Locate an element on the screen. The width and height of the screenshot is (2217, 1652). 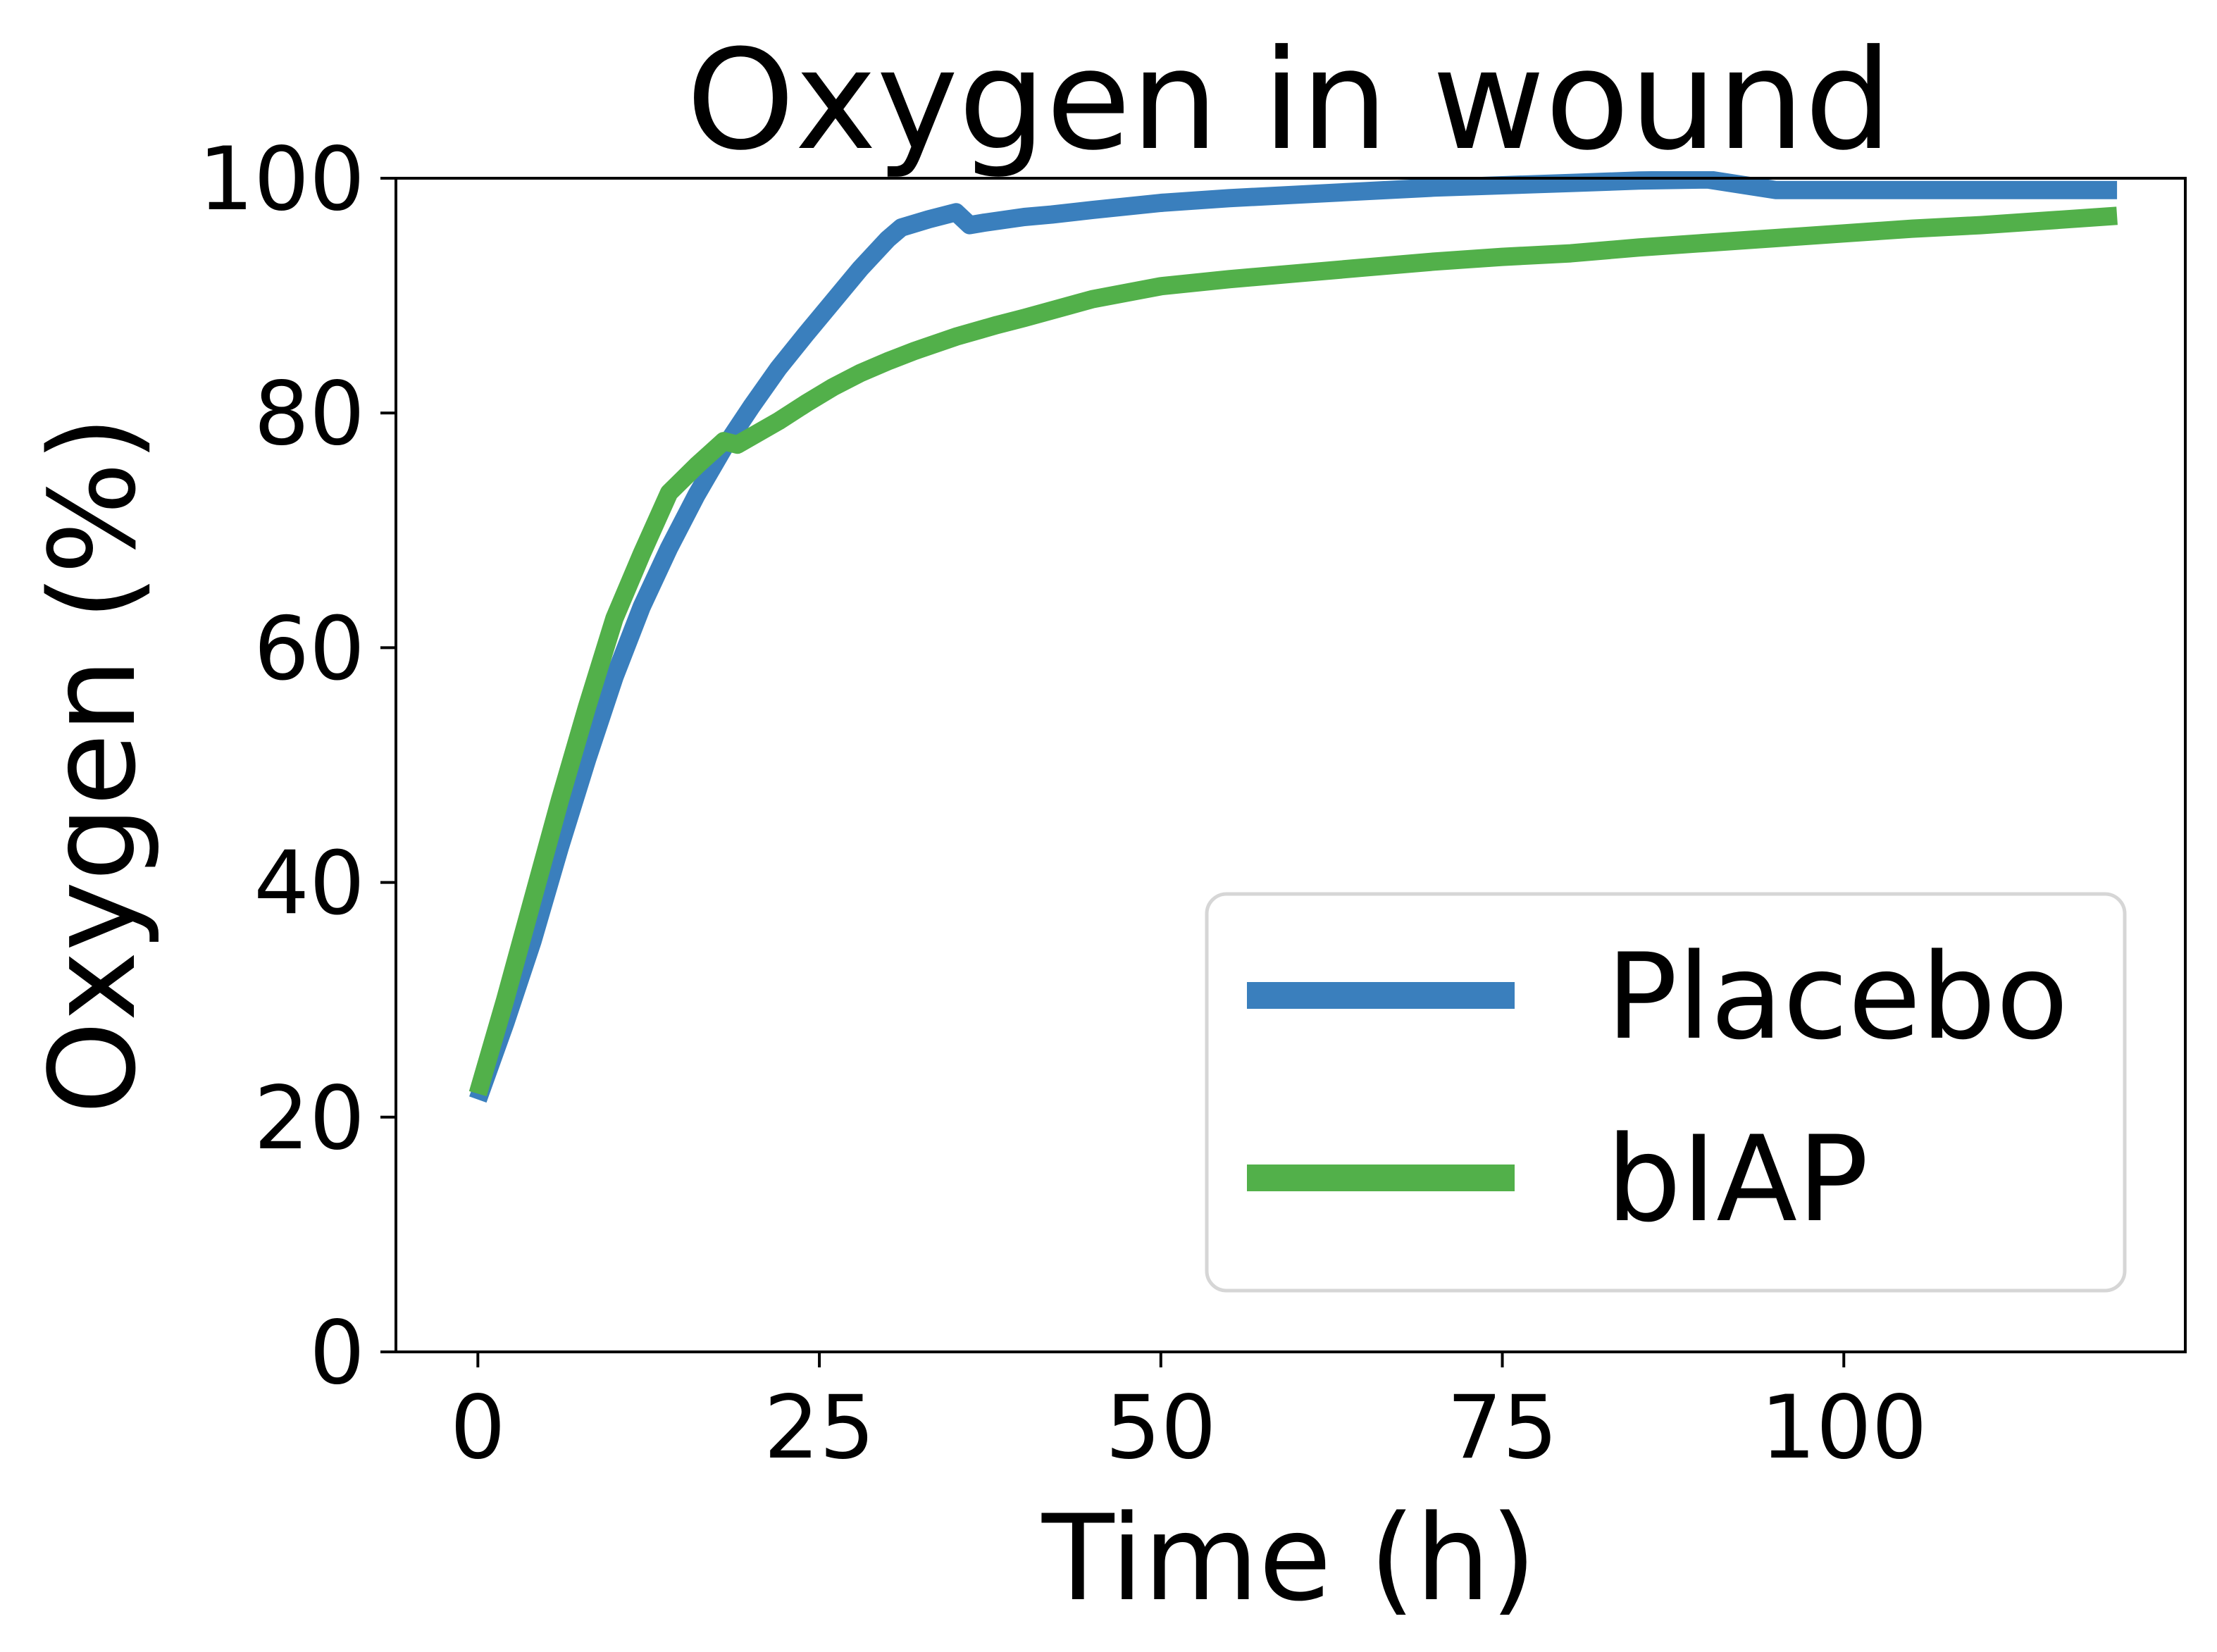
y-tick-label: 60 is located at coordinates (309, 649).